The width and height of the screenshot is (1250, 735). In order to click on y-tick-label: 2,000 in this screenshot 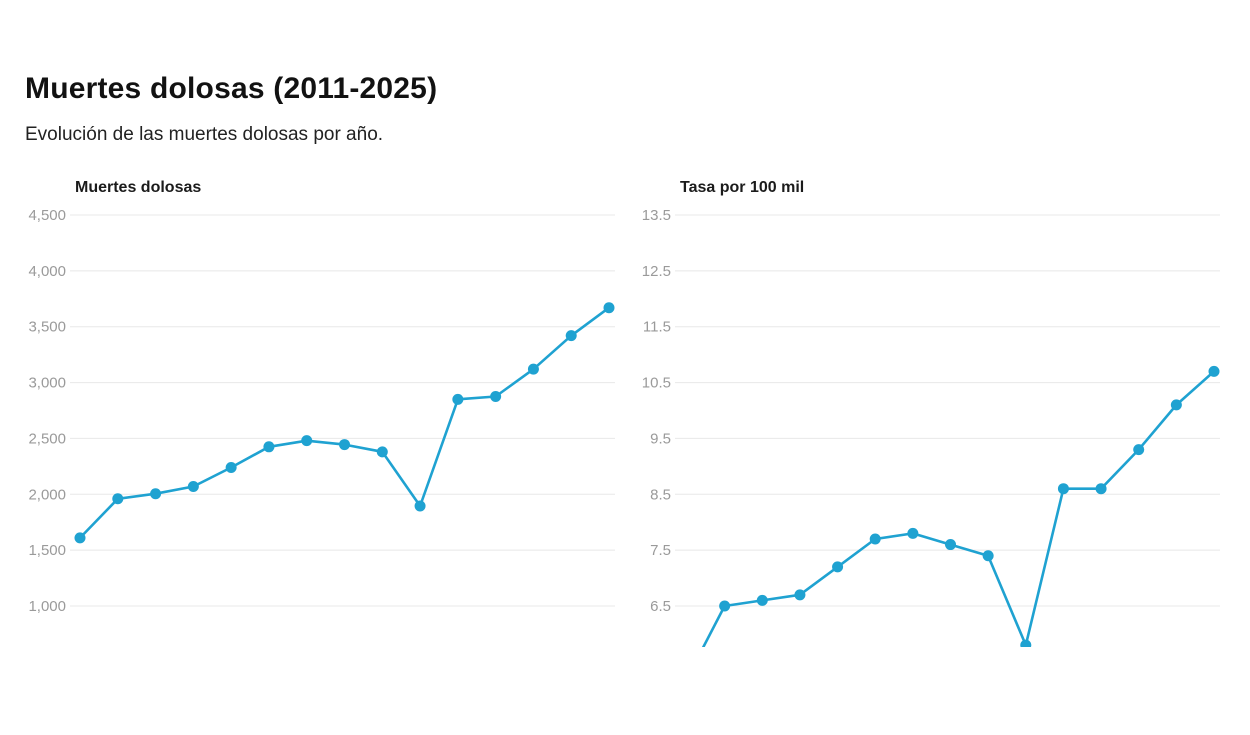, I will do `click(47, 494)`.